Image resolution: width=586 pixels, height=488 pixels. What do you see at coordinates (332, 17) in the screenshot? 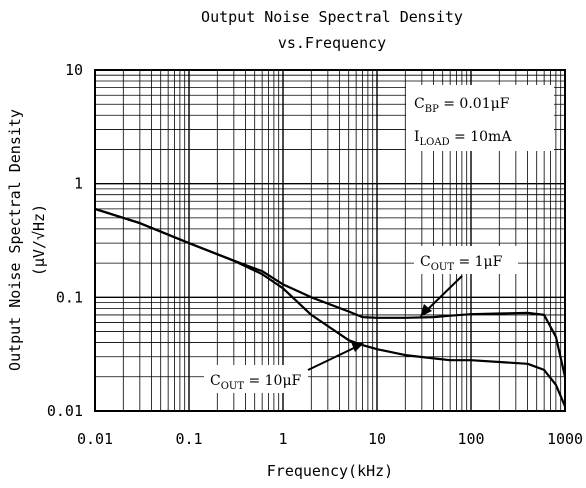
I see `chart-title: Output Noise Spectral Density` at bounding box center [332, 17].